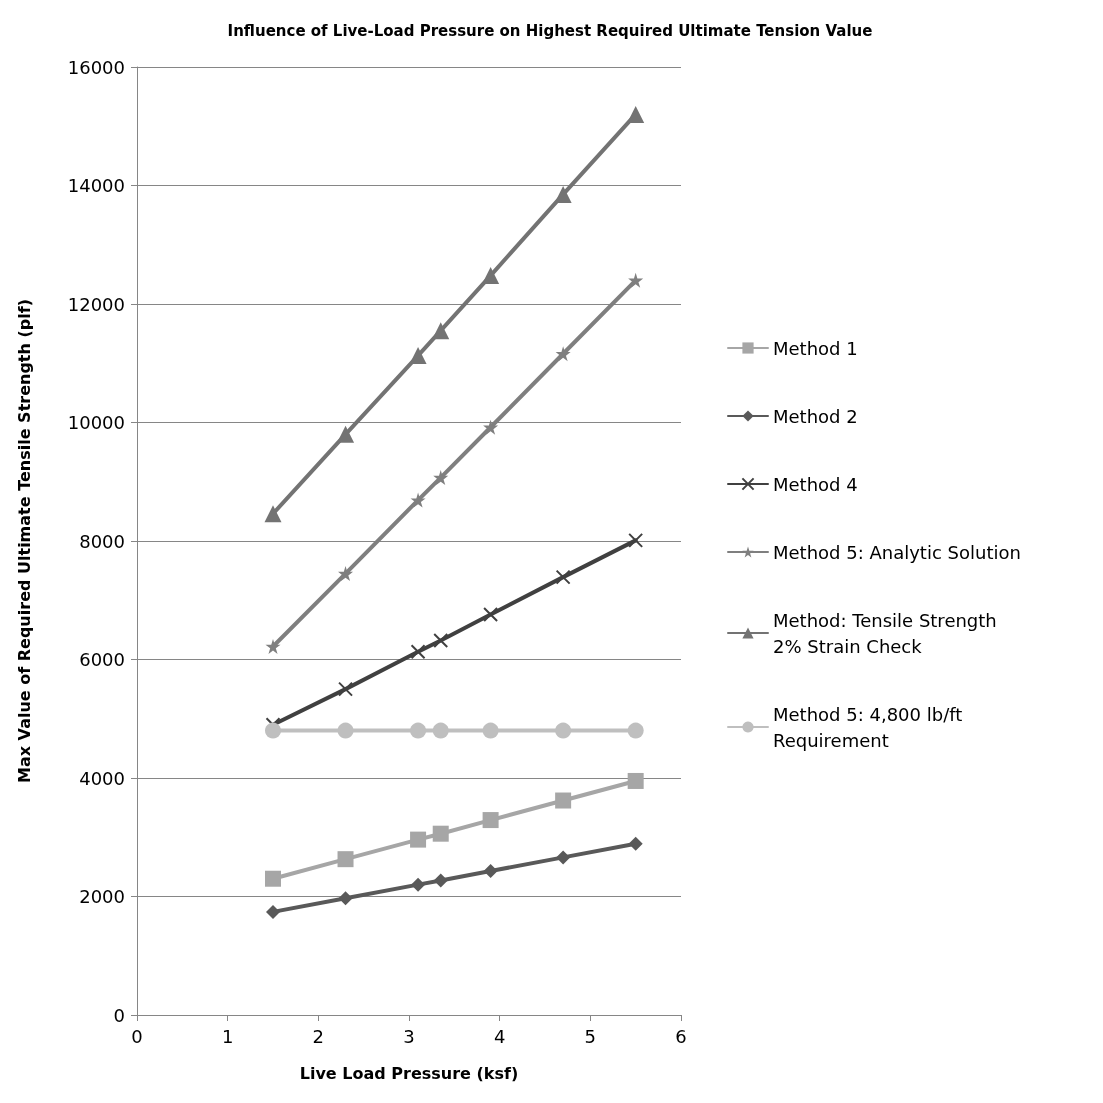 This screenshot has height=1103, width=1103. Describe the element at coordinates (815, 416) in the screenshot. I see `legend-label: Method 2` at that location.